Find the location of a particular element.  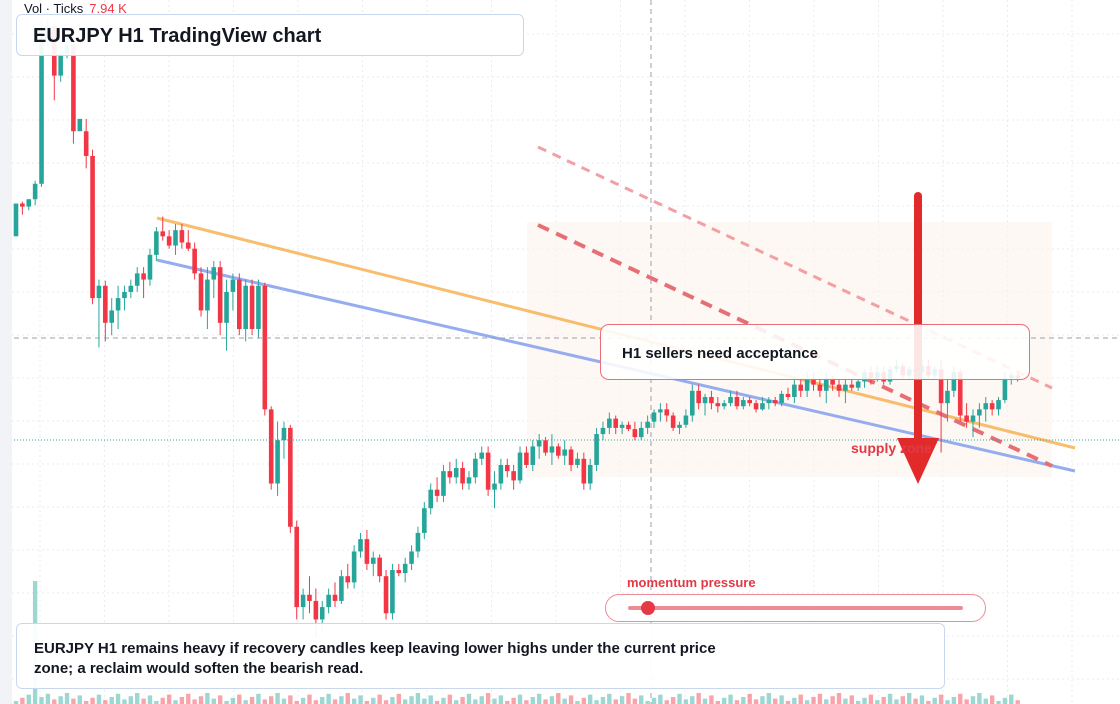

callout-box: H1 sellers need acceptance is located at coordinates (815, 352).